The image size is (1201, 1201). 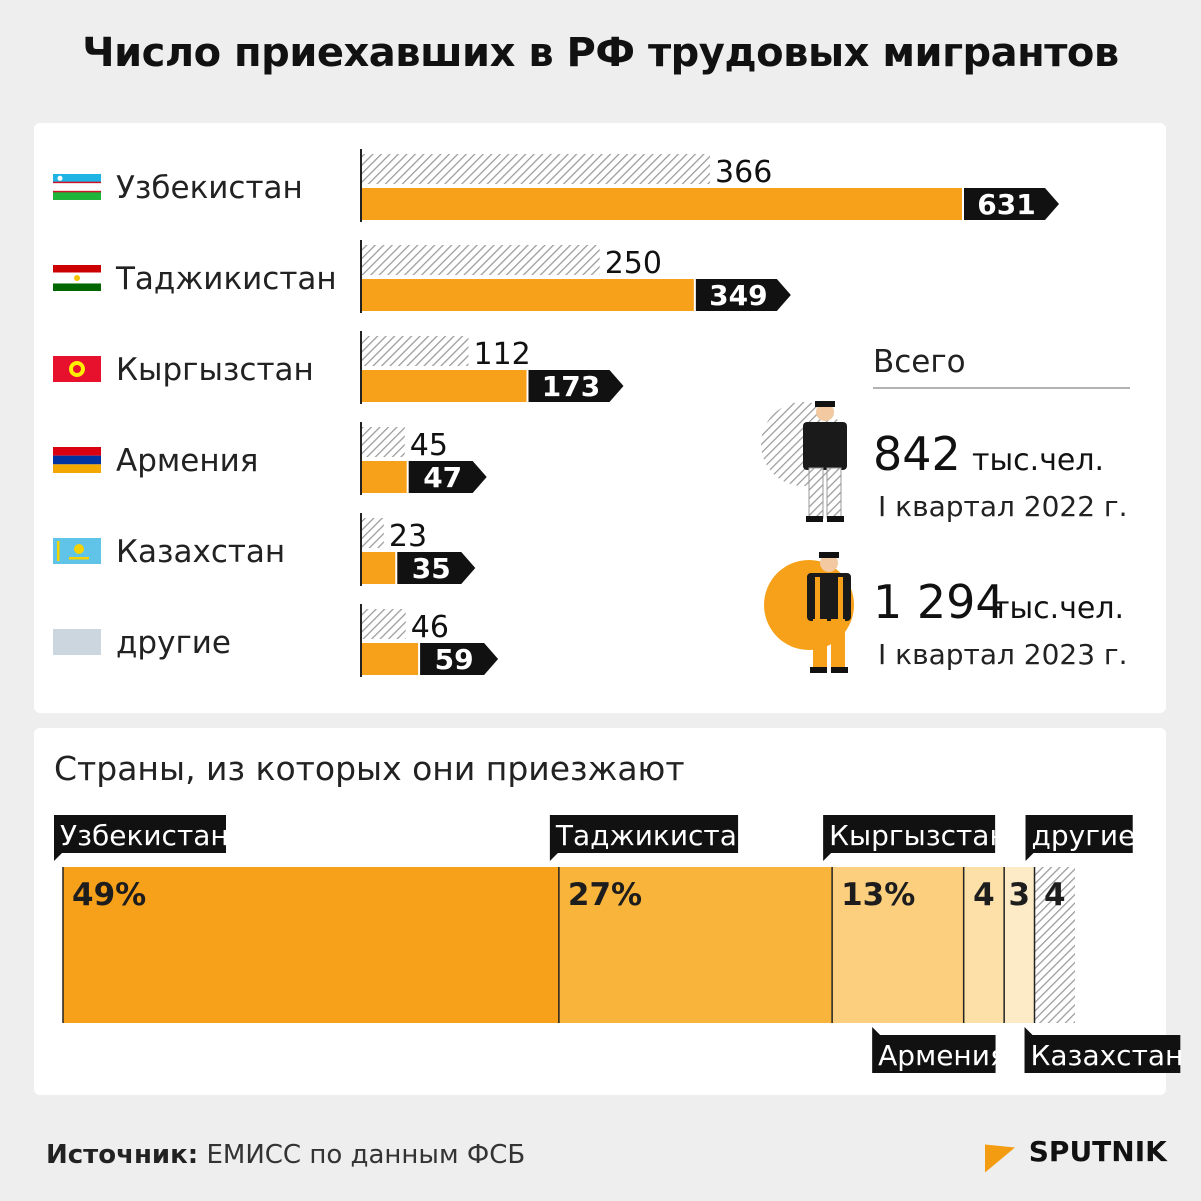 I want to click on migrant-worker-gray-icon, so click(x=804, y=461).